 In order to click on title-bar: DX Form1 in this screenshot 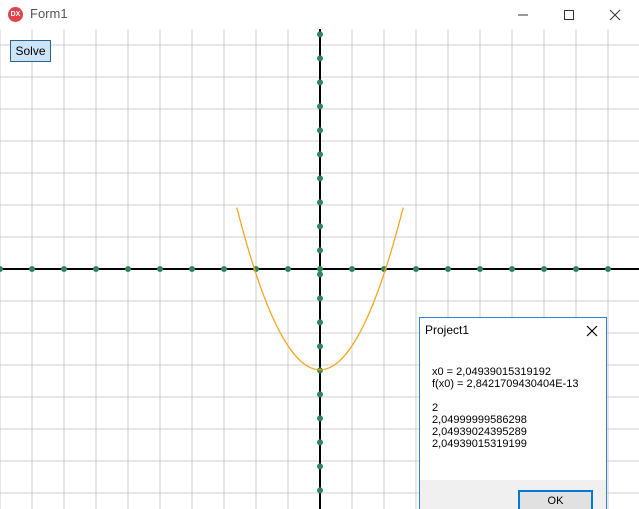, I will do `click(319, 14)`.